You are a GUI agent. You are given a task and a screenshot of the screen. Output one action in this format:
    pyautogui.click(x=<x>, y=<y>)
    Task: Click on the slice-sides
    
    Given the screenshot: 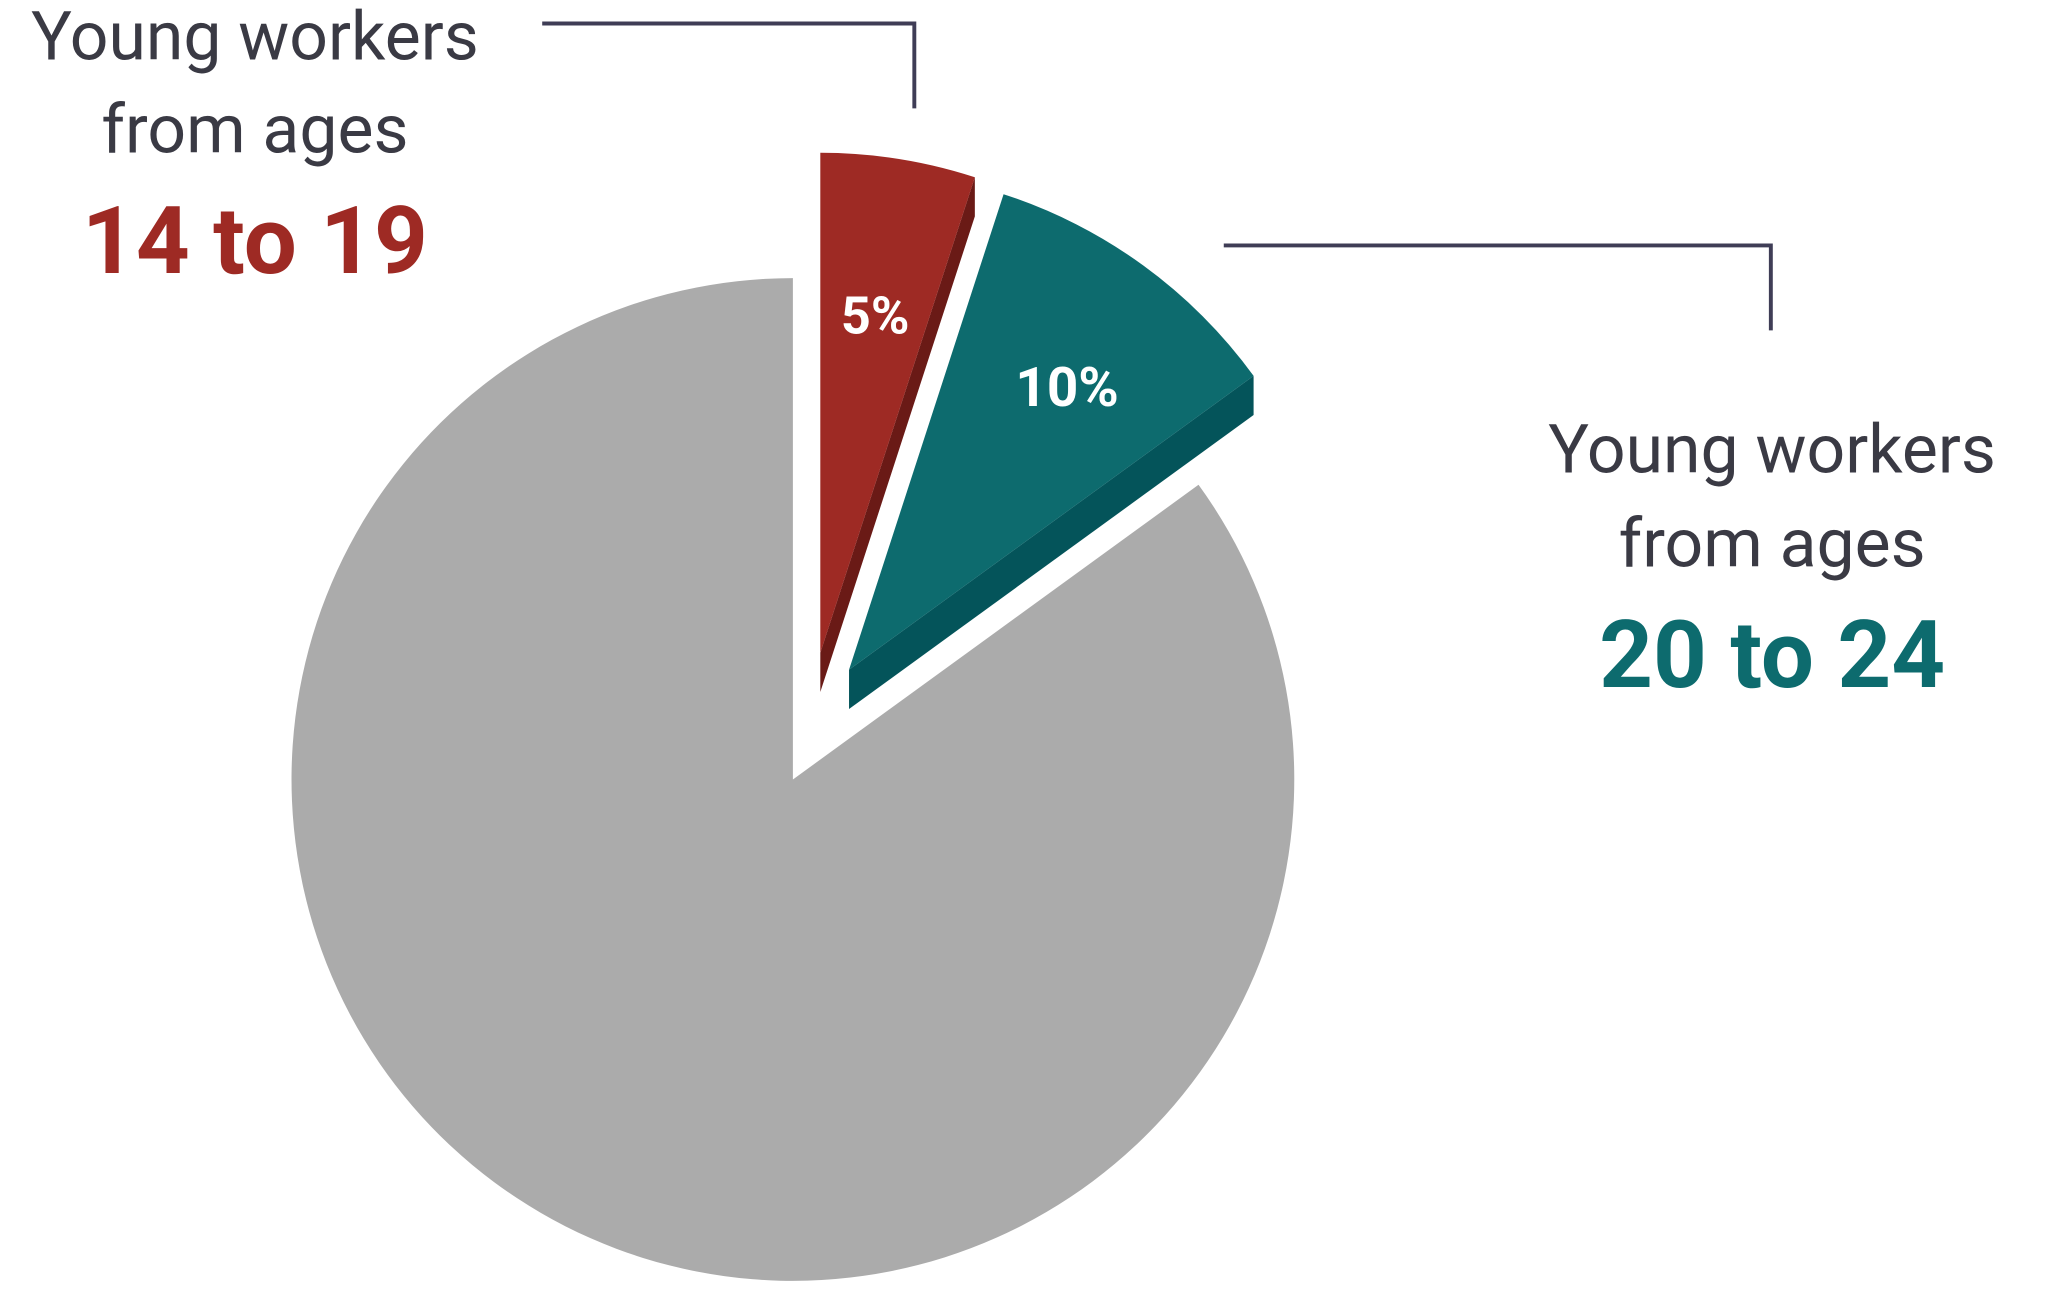 What is the action you would take?
    pyautogui.click(x=1037, y=443)
    